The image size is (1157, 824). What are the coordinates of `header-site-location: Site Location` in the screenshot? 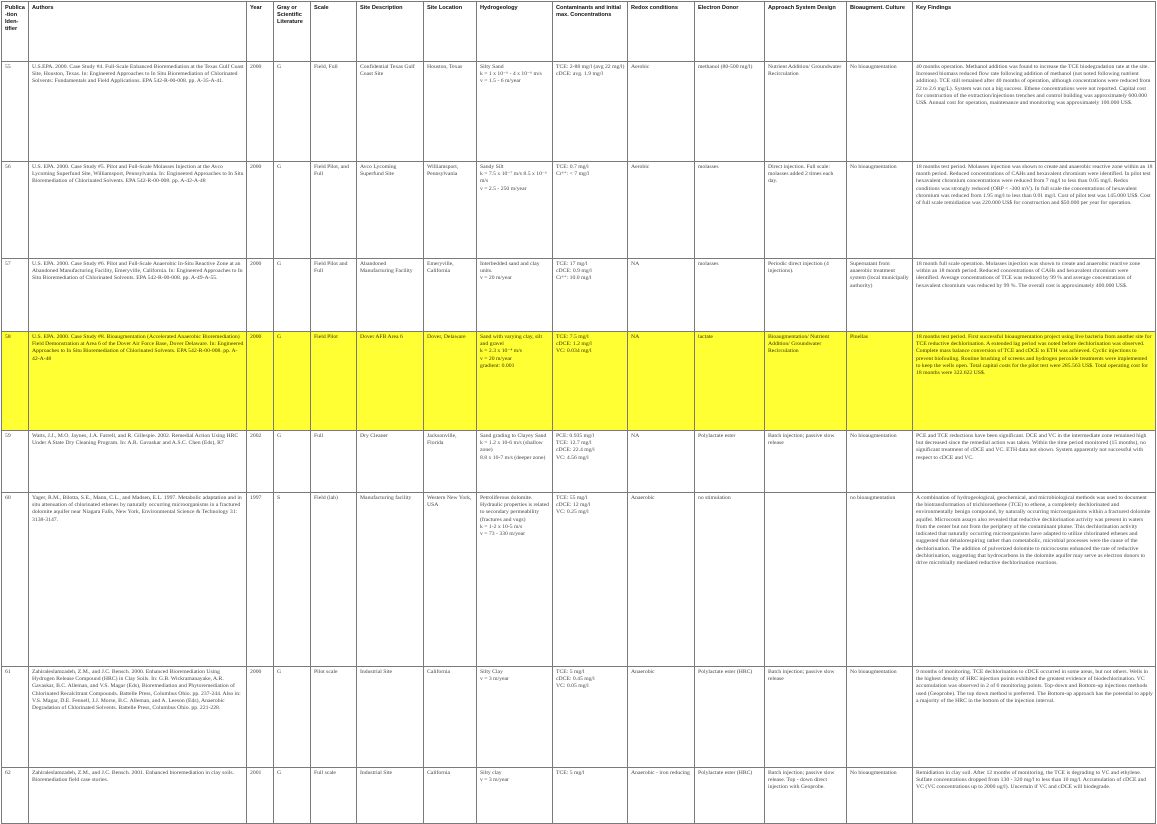 It's located at (450, 31).